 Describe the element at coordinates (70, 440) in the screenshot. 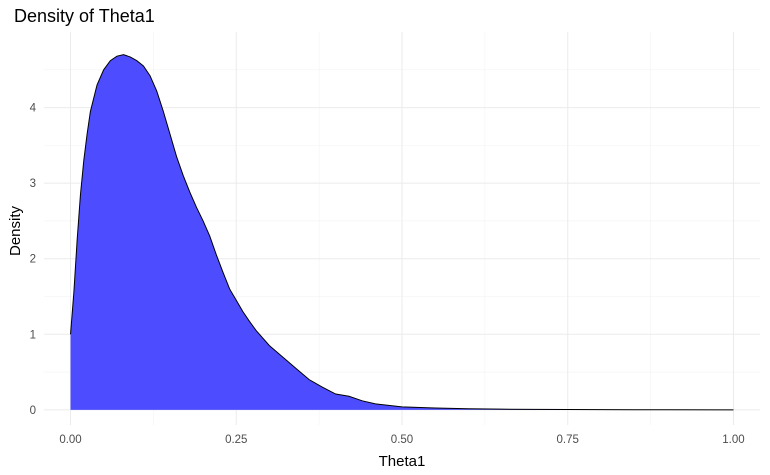

I see `x-tick-label: 0.00` at that location.